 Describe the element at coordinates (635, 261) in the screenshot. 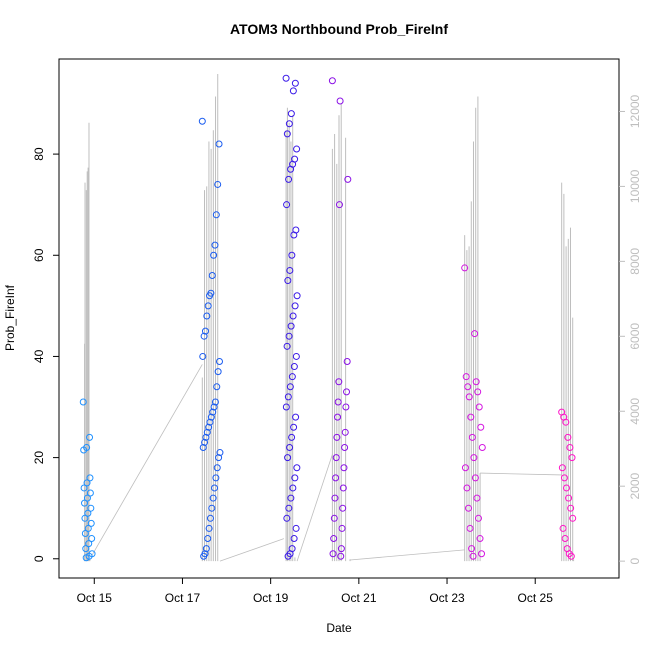

I see `y2-tick-label: 8000` at that location.